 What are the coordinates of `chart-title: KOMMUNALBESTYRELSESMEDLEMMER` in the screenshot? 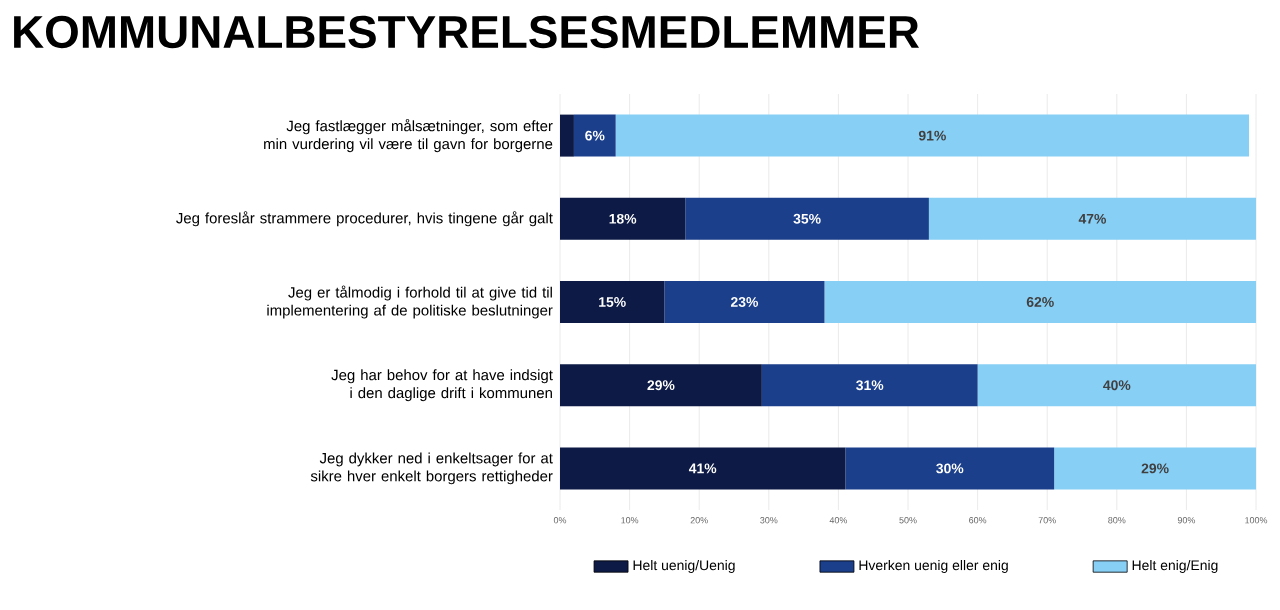 It's located at (467, 32).